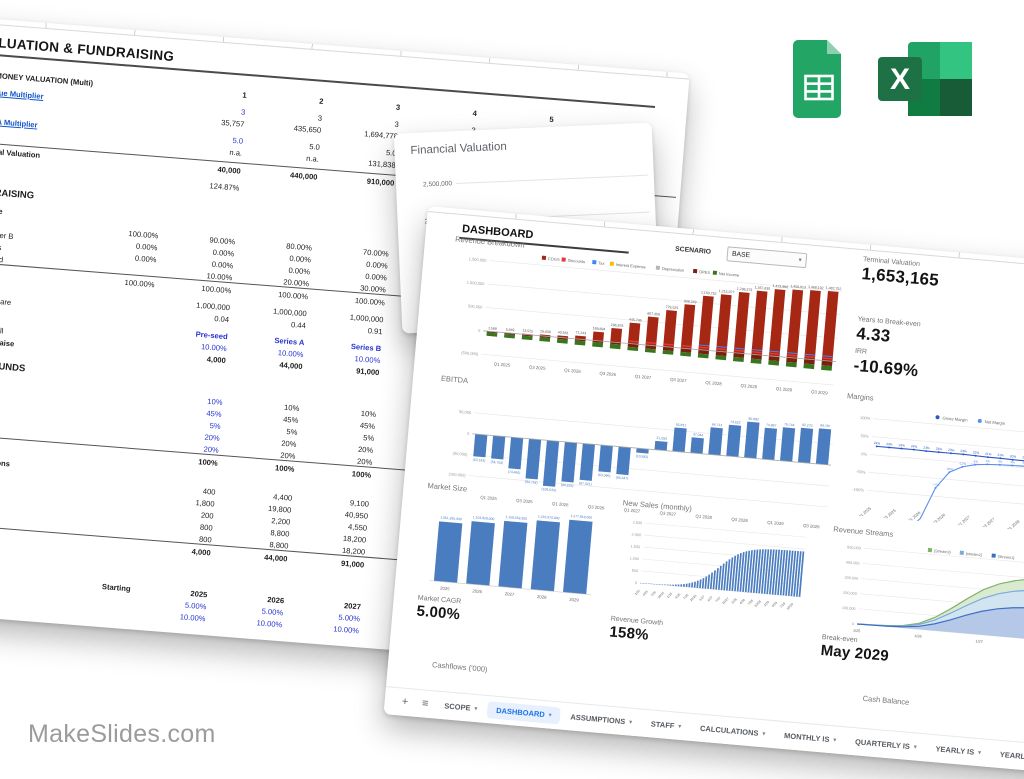 Image resolution: width=1024 pixels, height=779 pixels. I want to click on svg-text: 1,468,102, so click(816, 287).